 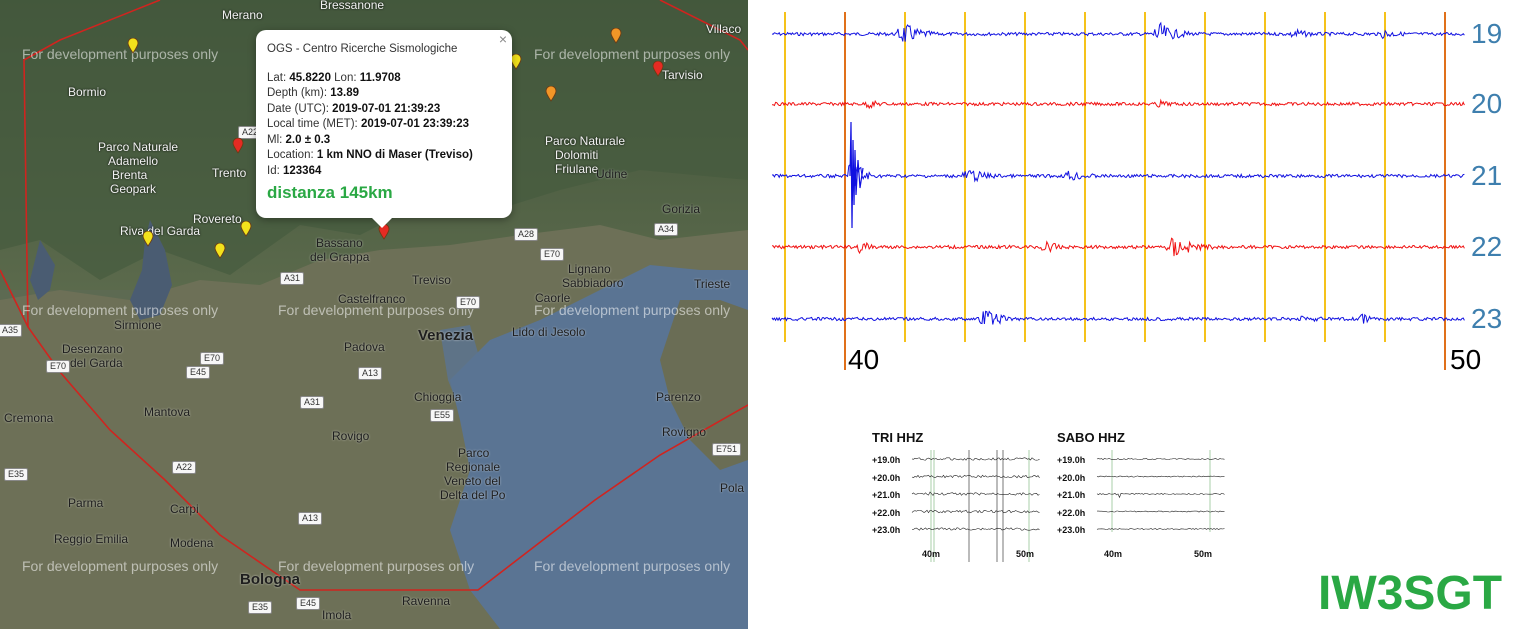 What do you see at coordinates (308, 139) in the screenshot?
I see `magnitude-value: 2.0 ± 0.3` at bounding box center [308, 139].